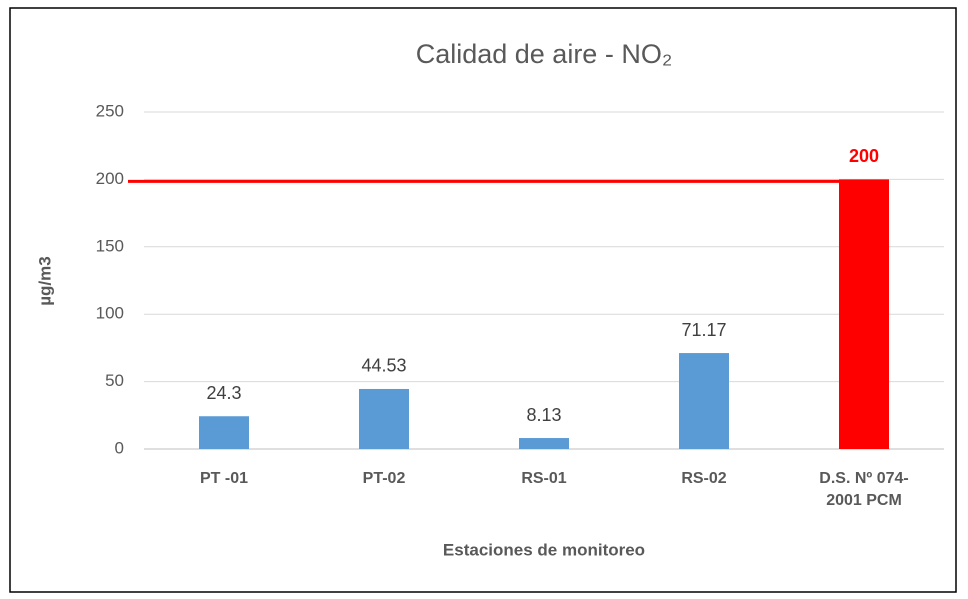  What do you see at coordinates (224, 478) in the screenshot?
I see `x-tick-label: PT -01` at bounding box center [224, 478].